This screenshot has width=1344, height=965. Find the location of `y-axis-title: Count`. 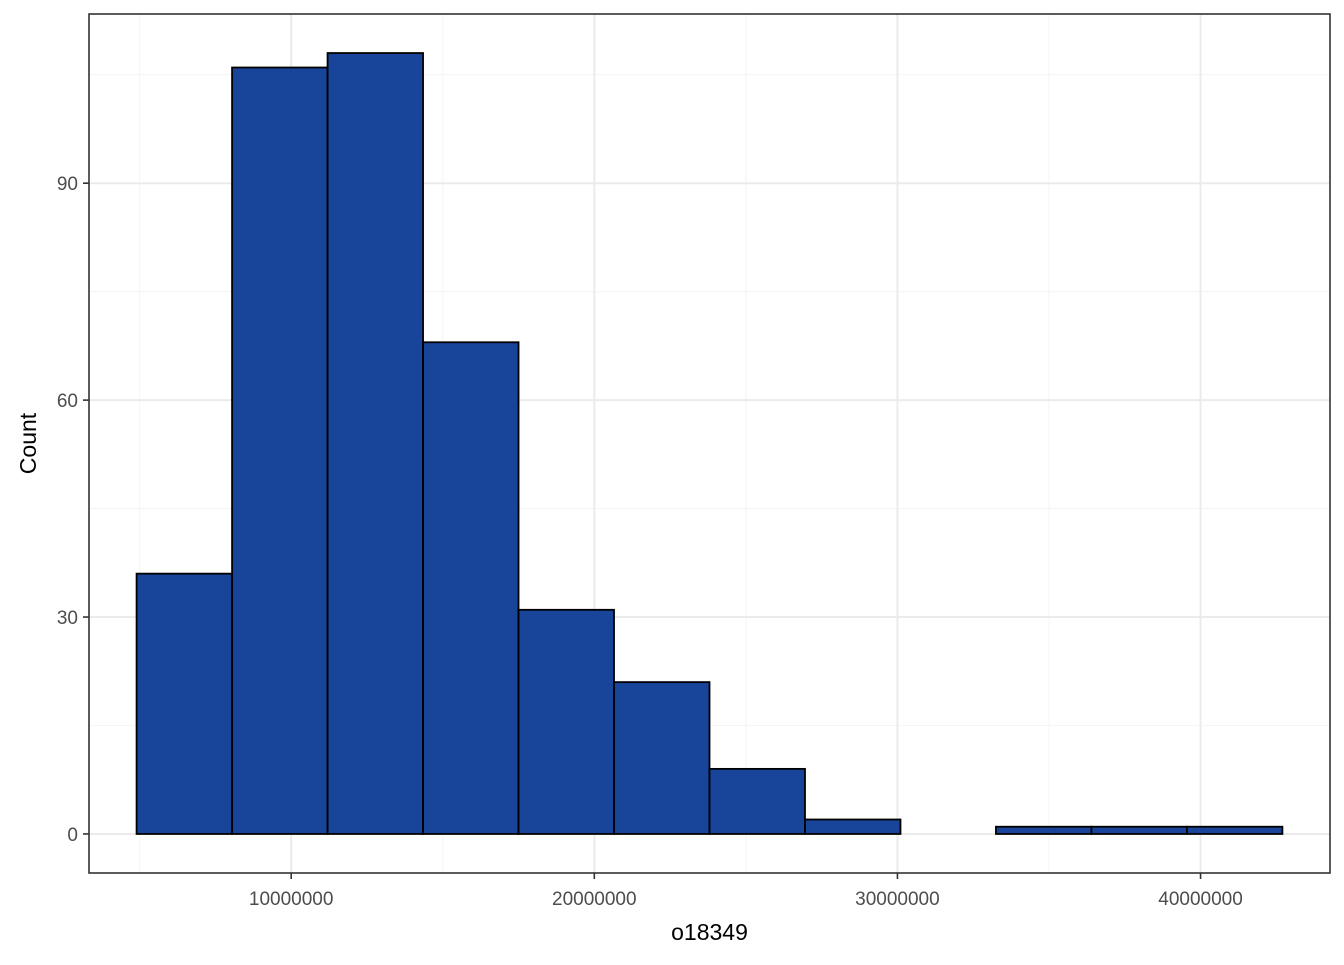

y-axis-title: Count is located at coordinates (28, 443).